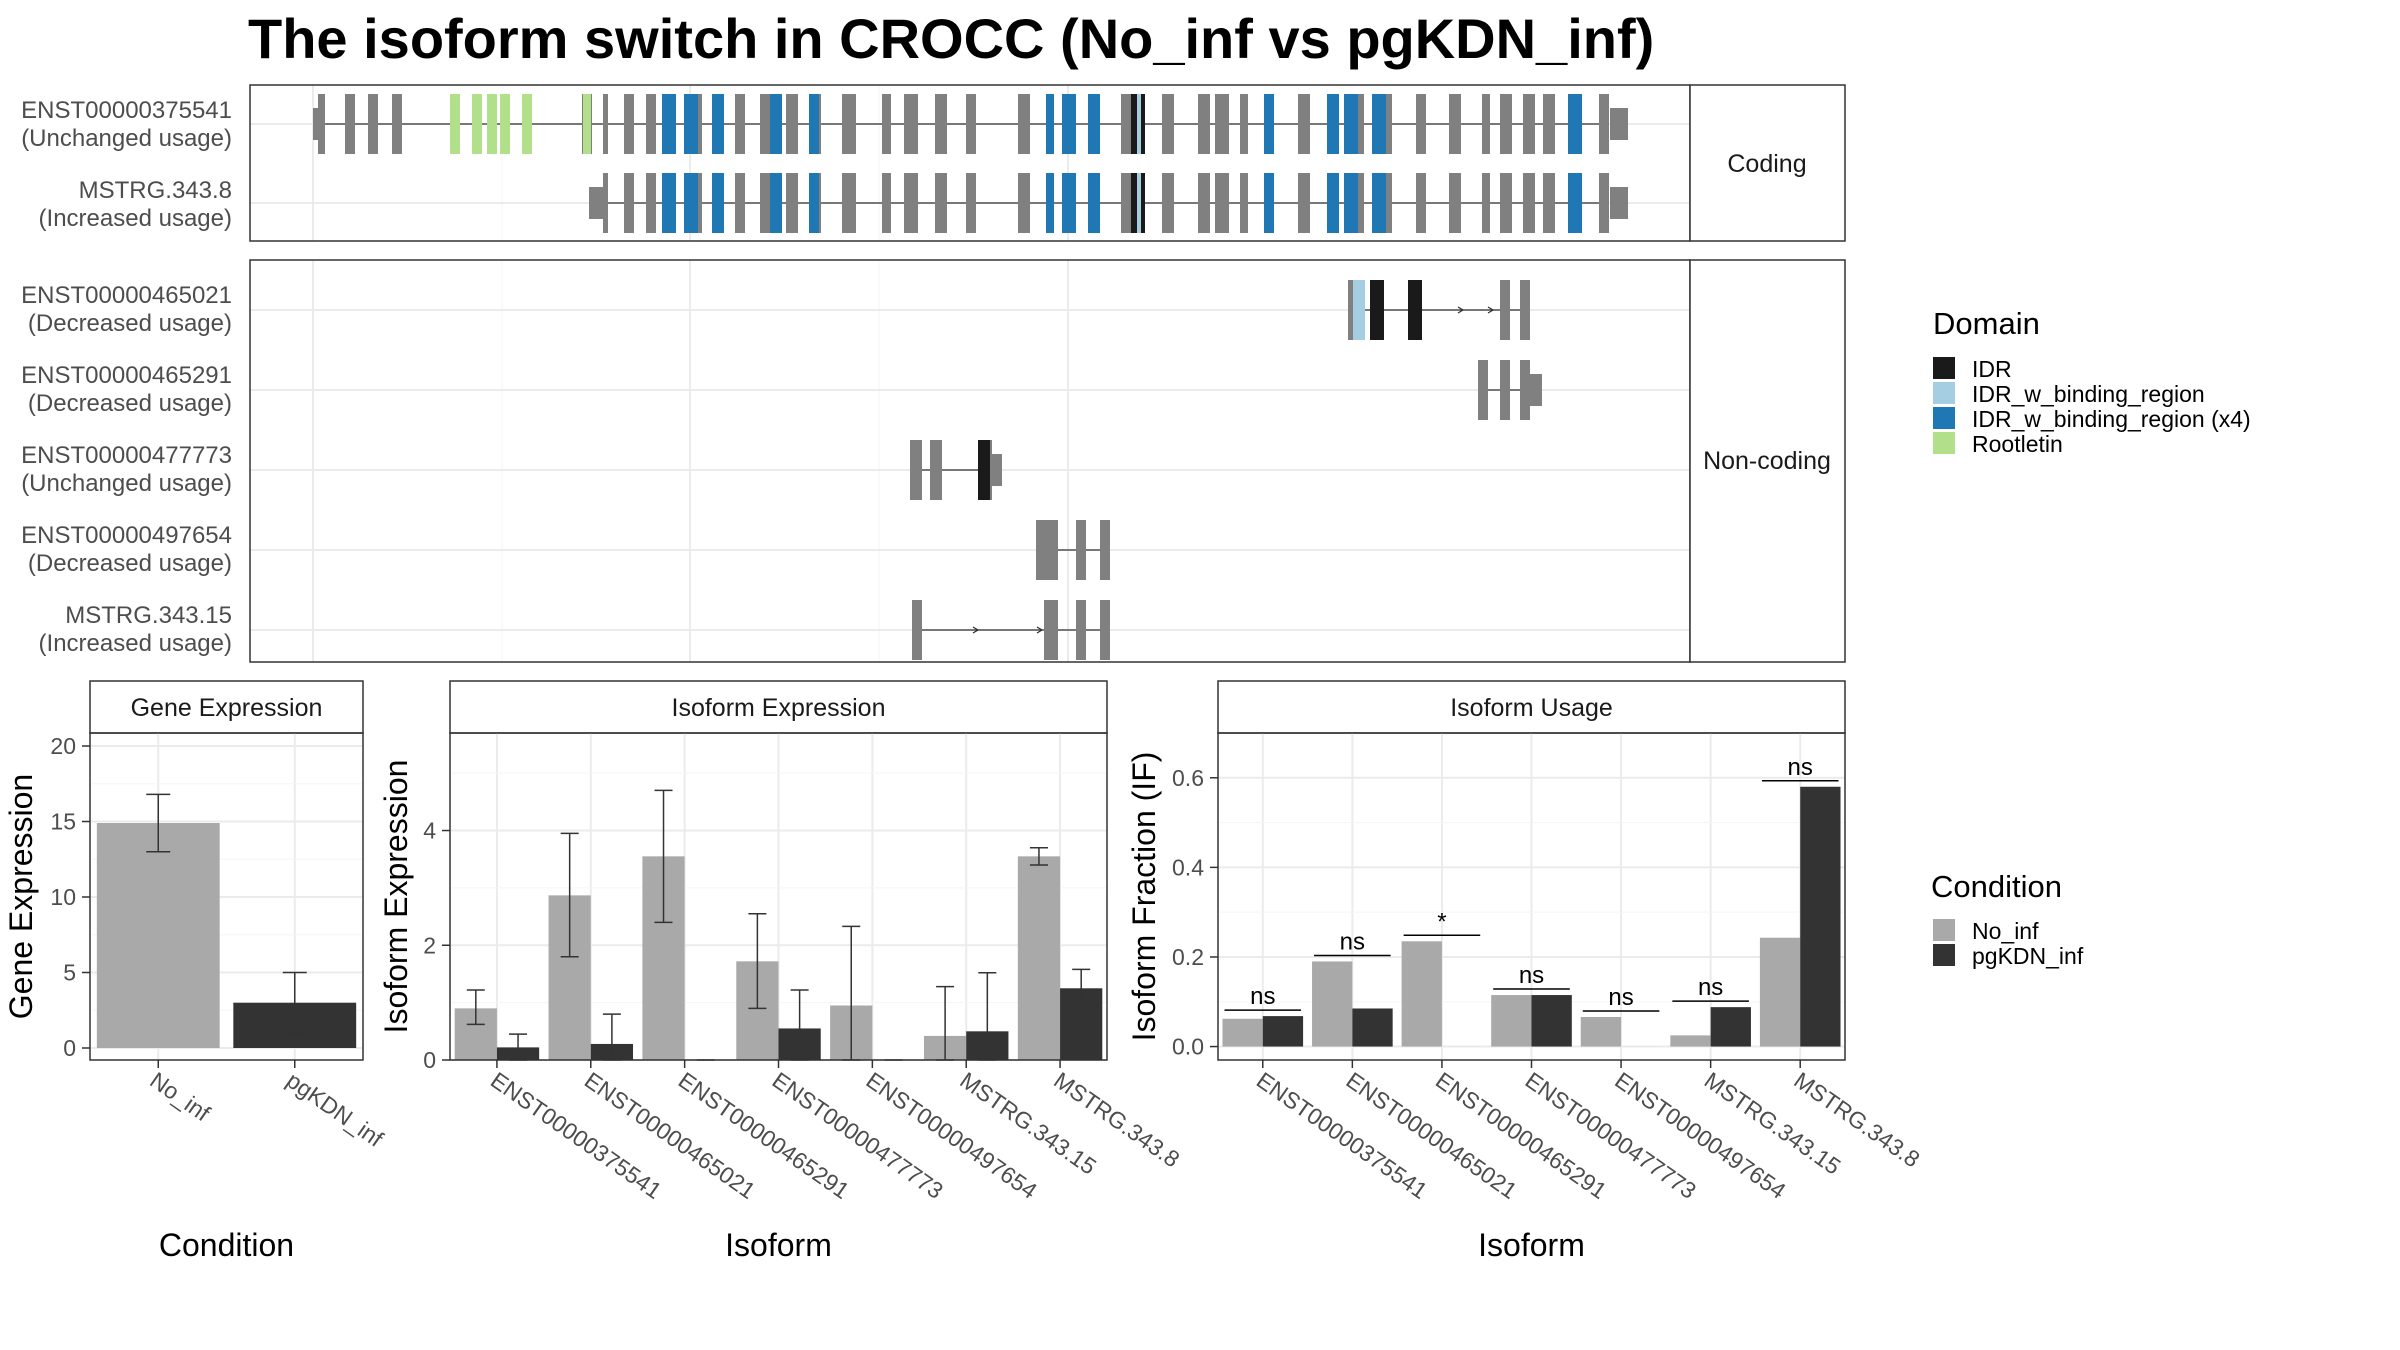 Image resolution: width=2400 pixels, height=1350 pixels. What do you see at coordinates (1767, 461) in the screenshot?
I see `noncoding-strip` at bounding box center [1767, 461].